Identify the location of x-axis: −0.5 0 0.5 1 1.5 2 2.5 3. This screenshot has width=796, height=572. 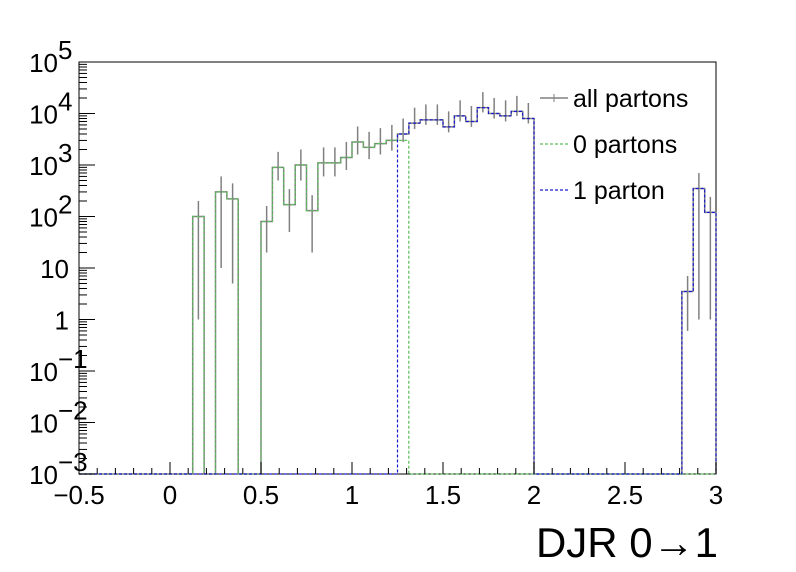
(388, 486).